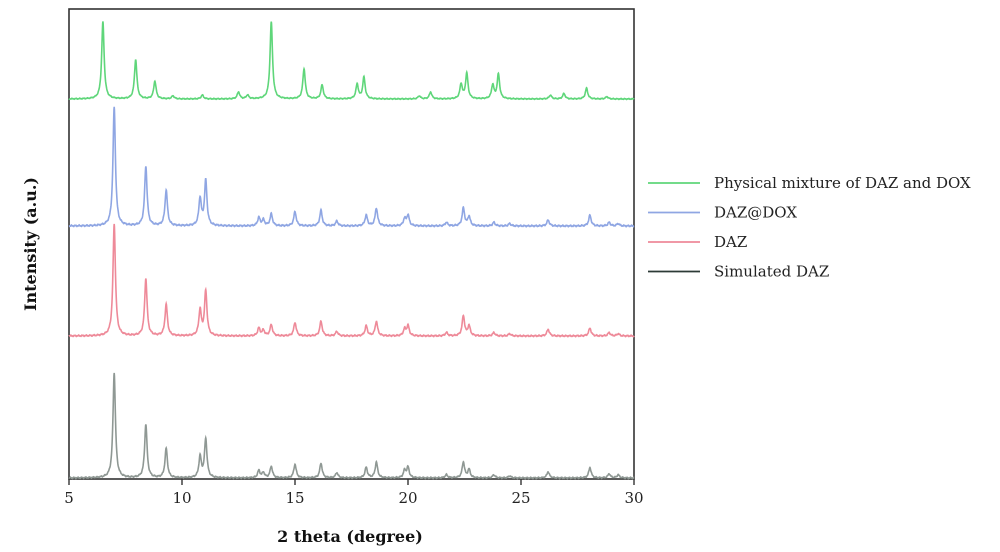 This screenshot has width=1000, height=552. Describe the element at coordinates (351, 167) in the screenshot. I see `series-line-daz-dox` at that location.